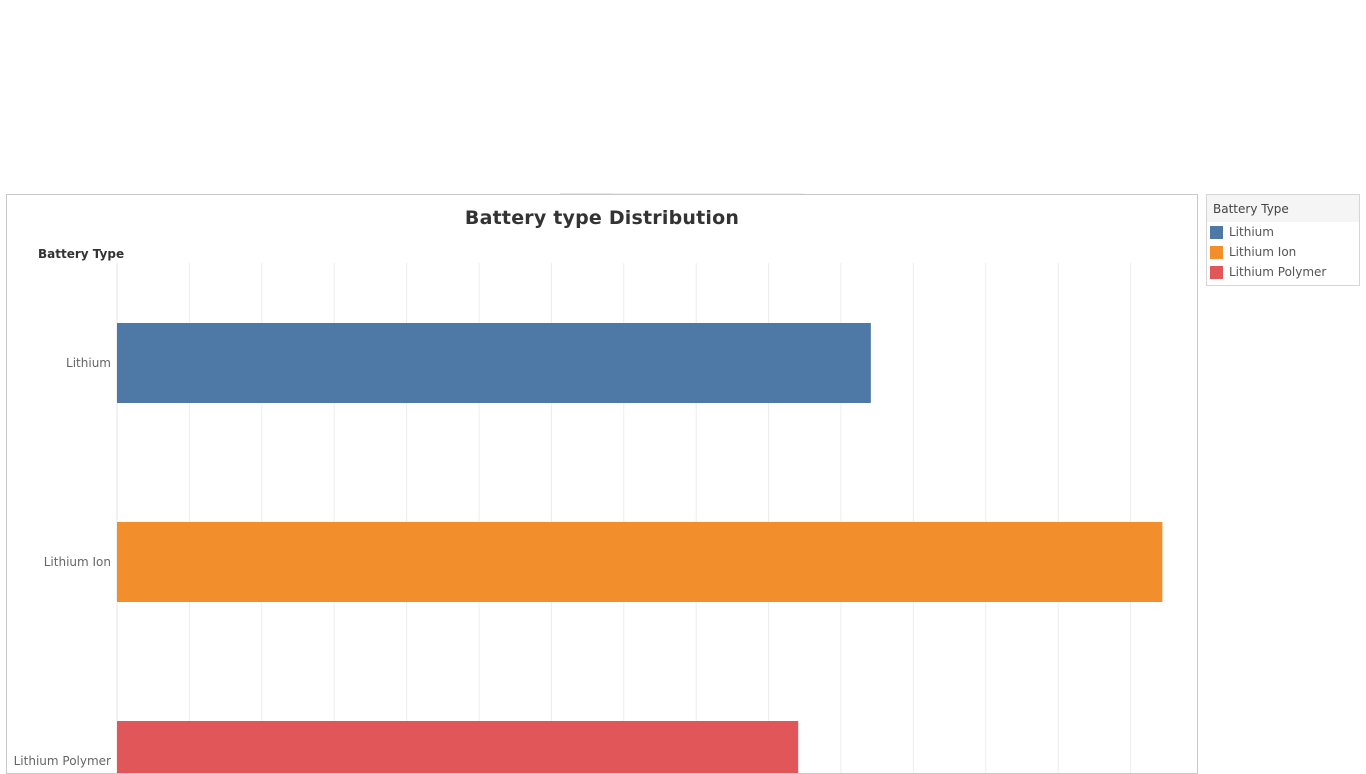  Describe the element at coordinates (640, 562) in the screenshot. I see `bar-lithium-ion` at that location.